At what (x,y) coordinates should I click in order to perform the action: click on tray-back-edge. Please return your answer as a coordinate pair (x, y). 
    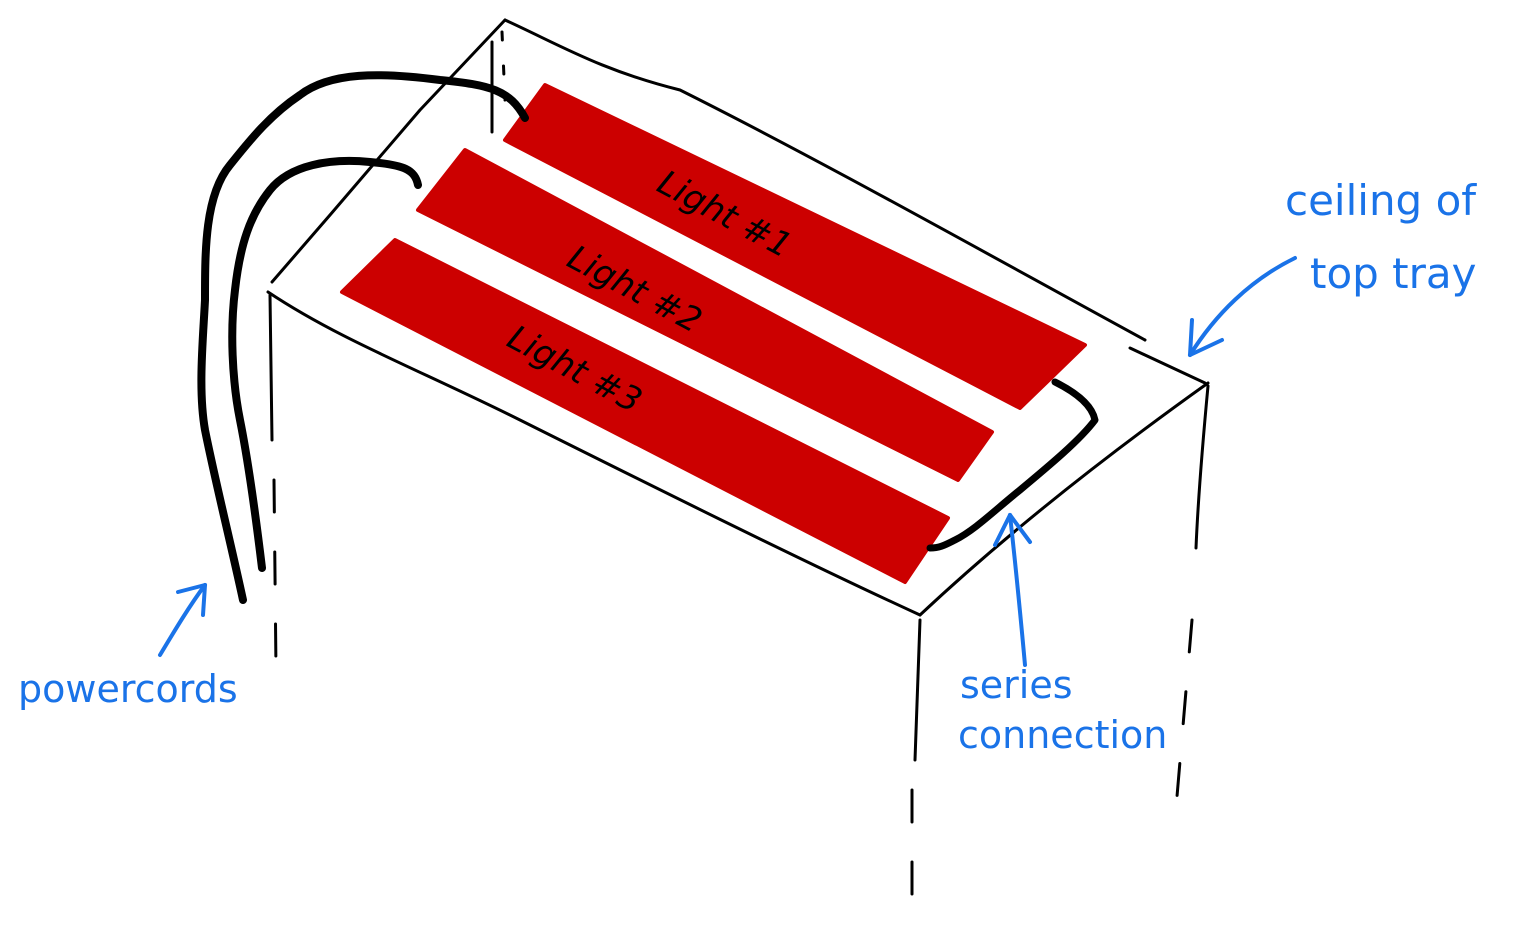
    Looking at the image, I should click on (825, 180).